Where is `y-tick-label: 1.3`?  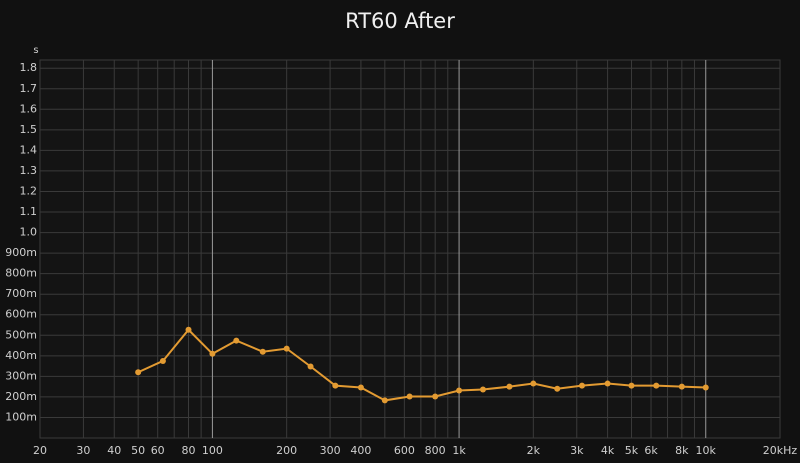
y-tick-label: 1.3 is located at coordinates (29, 170).